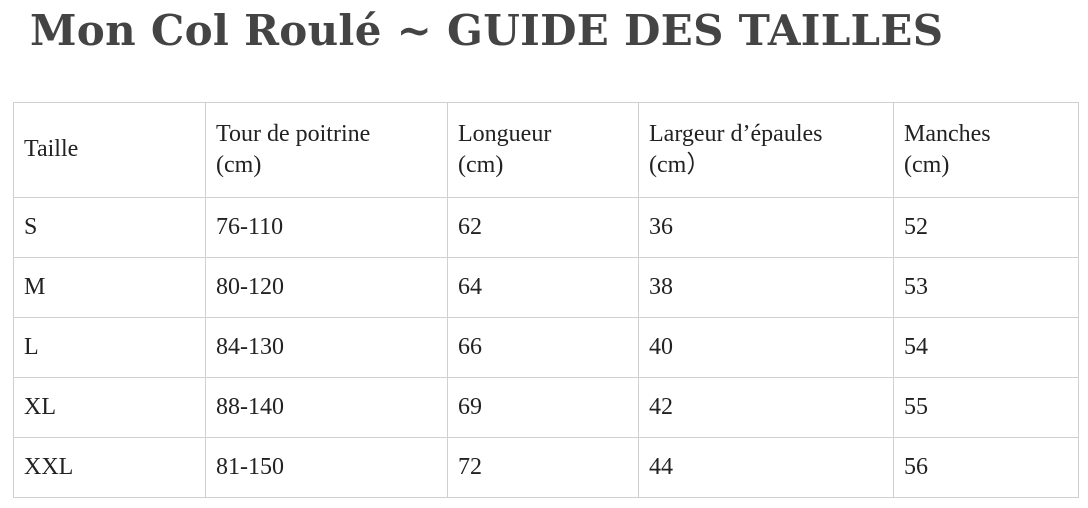  What do you see at coordinates (109, 227) in the screenshot?
I see `table-cell: S` at bounding box center [109, 227].